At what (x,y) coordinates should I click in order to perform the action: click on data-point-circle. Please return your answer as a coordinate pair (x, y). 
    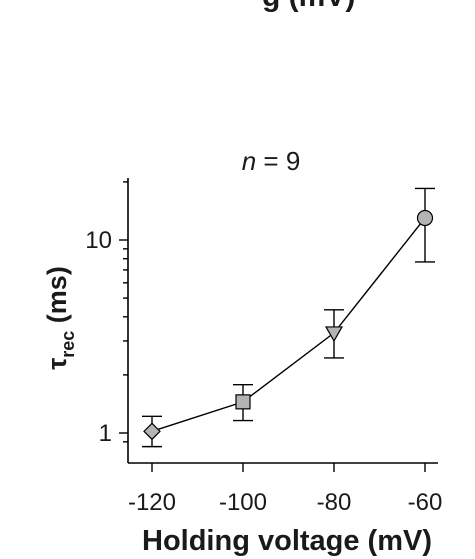
    Looking at the image, I should click on (425, 218).